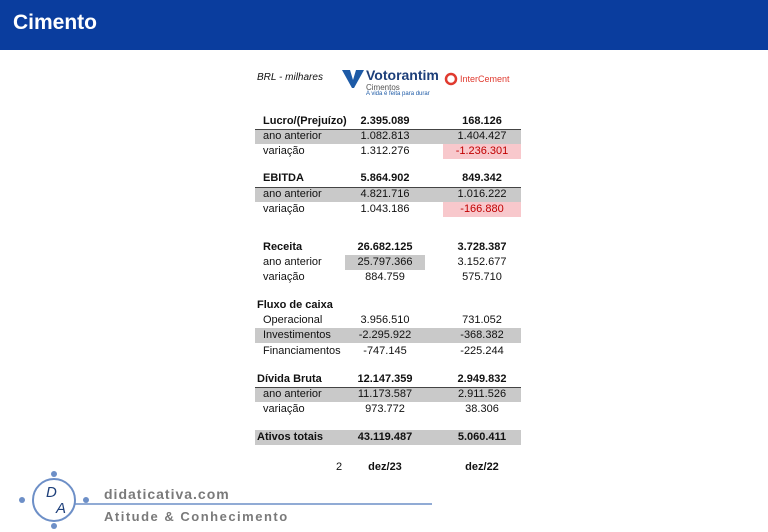 The width and height of the screenshot is (768, 532). Describe the element at coordinates (290, 437) in the screenshot. I see `row-label: Ativos totais` at that location.